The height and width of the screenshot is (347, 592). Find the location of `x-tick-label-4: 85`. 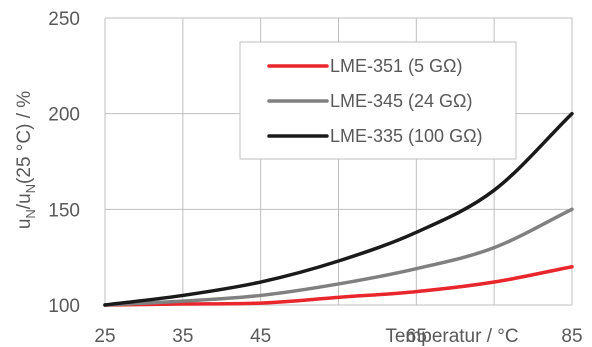

x-tick-label-4: 85 is located at coordinates (571, 336).